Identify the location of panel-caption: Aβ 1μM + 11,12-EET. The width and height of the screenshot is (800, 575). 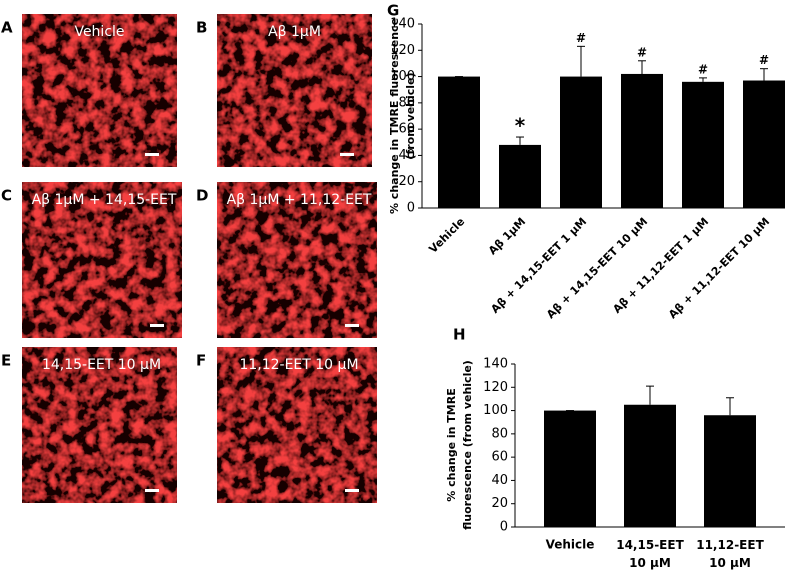
(299, 200).